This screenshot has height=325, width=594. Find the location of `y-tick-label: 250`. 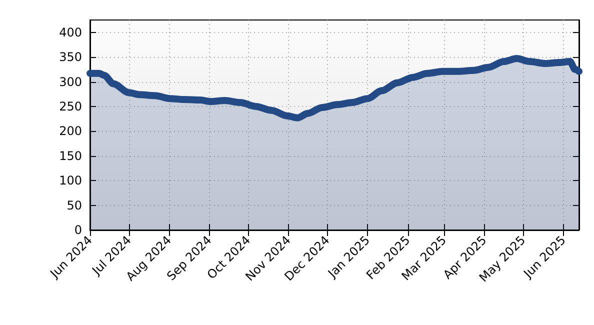

y-tick-label: 250 is located at coordinates (70, 106).